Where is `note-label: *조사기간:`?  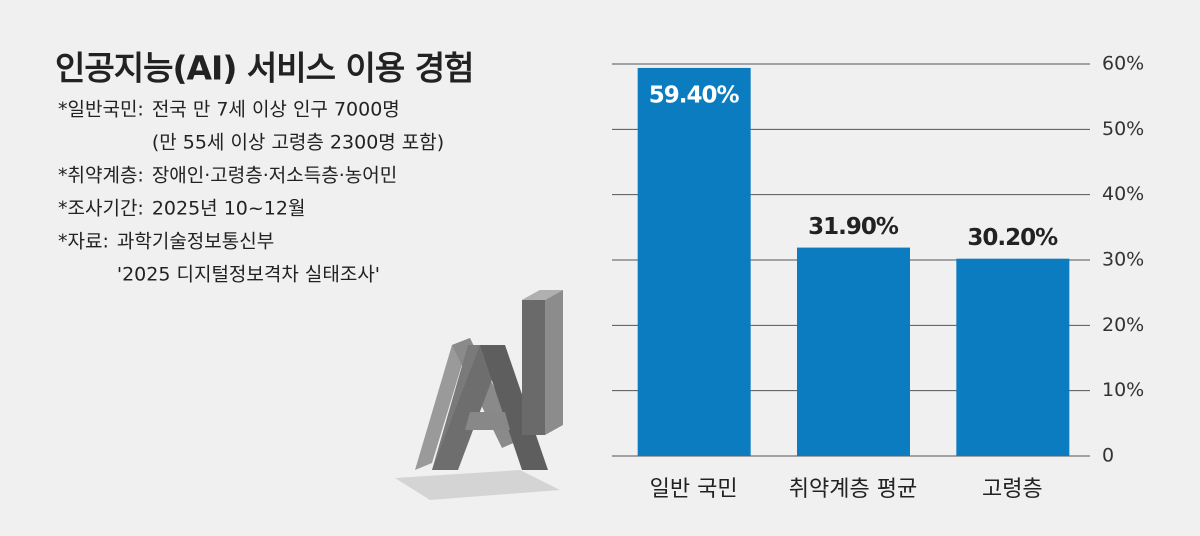 note-label: *조사기간: is located at coordinates (101, 209).